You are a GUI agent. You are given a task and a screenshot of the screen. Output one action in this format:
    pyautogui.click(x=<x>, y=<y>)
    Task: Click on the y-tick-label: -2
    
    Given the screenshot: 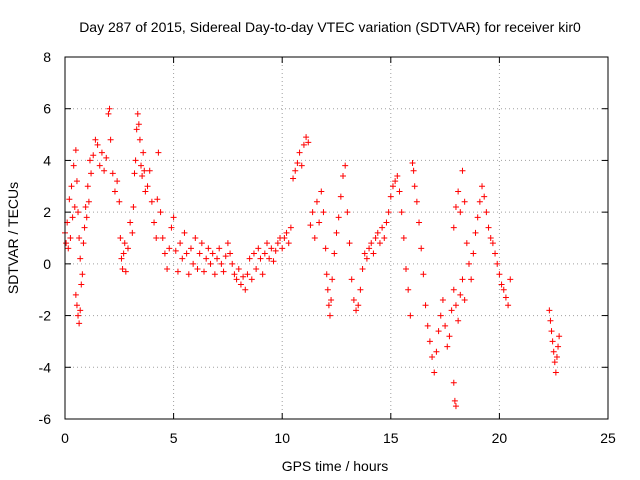 What is the action you would take?
    pyautogui.click(x=45, y=316)
    